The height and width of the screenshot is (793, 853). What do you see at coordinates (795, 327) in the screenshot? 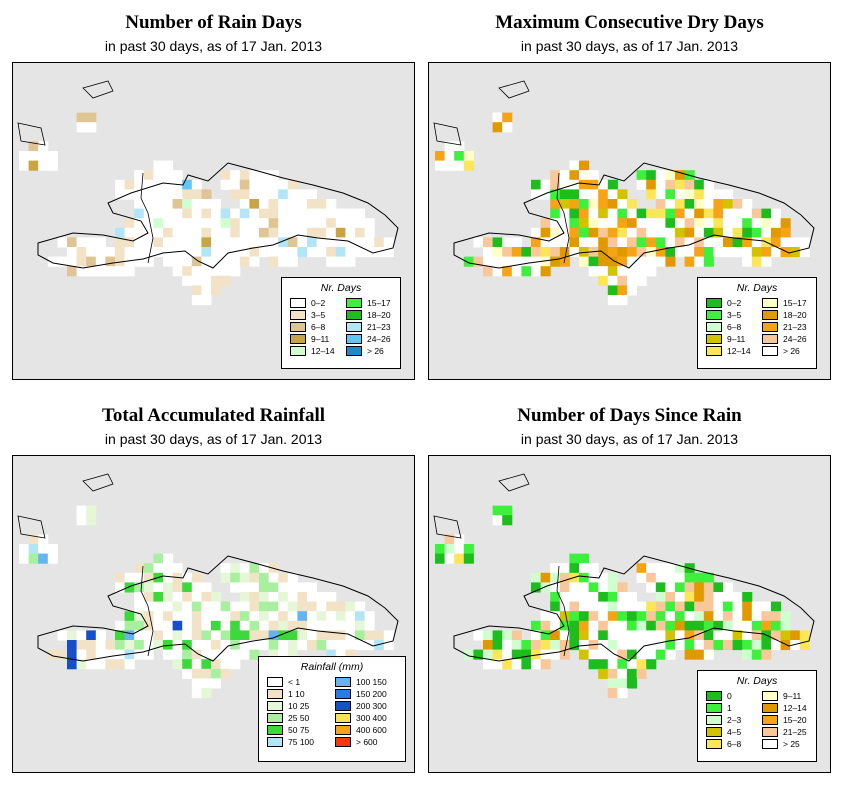
I see `legend-label: 21–23` at bounding box center [795, 327].